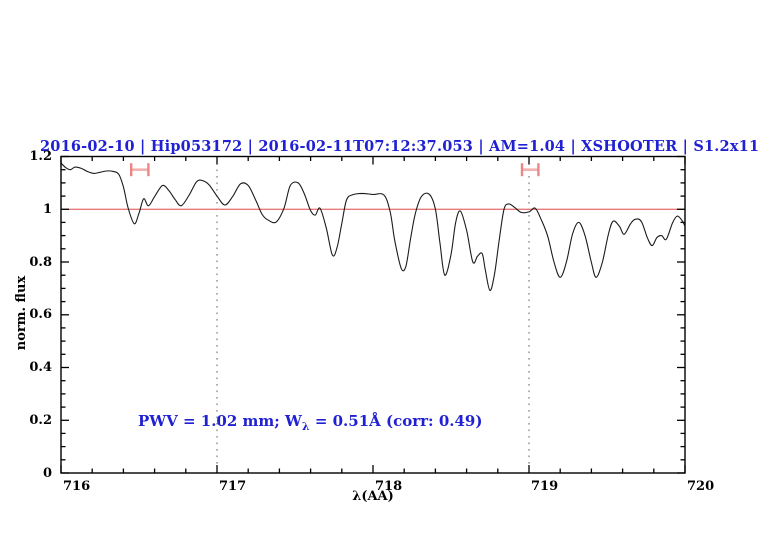 Image resolution: width=782 pixels, height=542 pixels. Describe the element at coordinates (701, 486) in the screenshot. I see `x-tick-label: 720` at that location.